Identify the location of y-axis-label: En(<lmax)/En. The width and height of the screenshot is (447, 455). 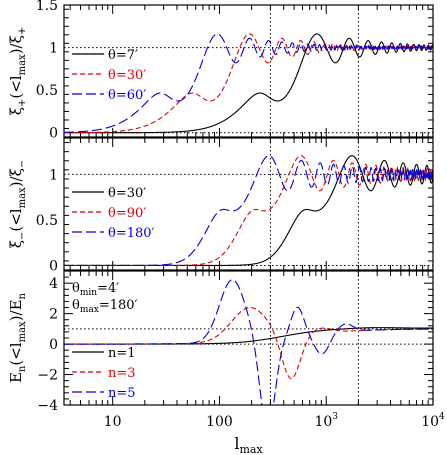
(17, 337).